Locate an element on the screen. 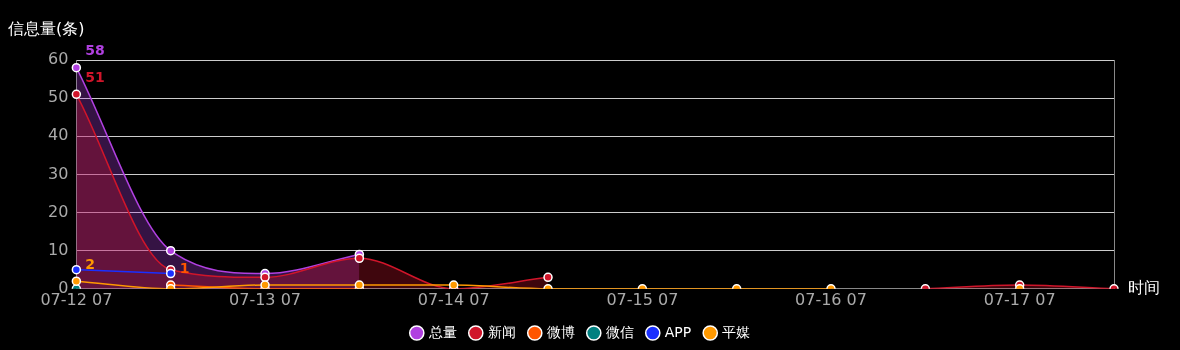 The height and width of the screenshot is (350, 1180). data-label: 58 is located at coordinates (95, 50).